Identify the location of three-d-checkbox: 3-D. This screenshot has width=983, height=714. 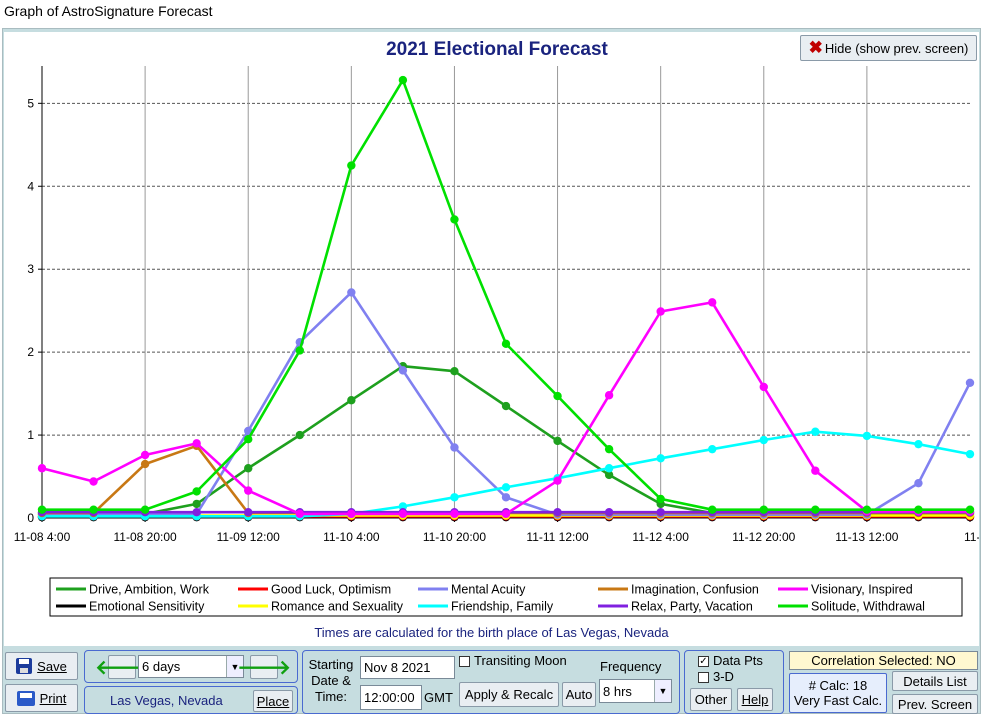
(716, 676).